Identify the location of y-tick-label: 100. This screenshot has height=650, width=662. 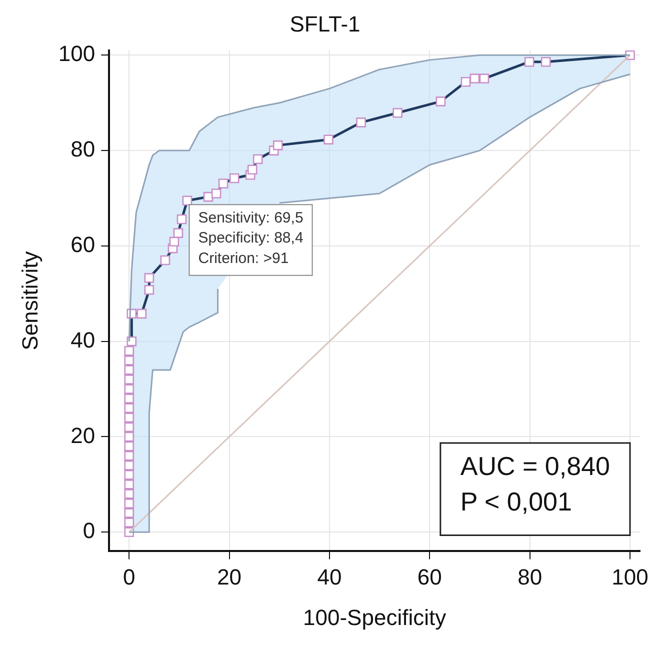
(77, 53).